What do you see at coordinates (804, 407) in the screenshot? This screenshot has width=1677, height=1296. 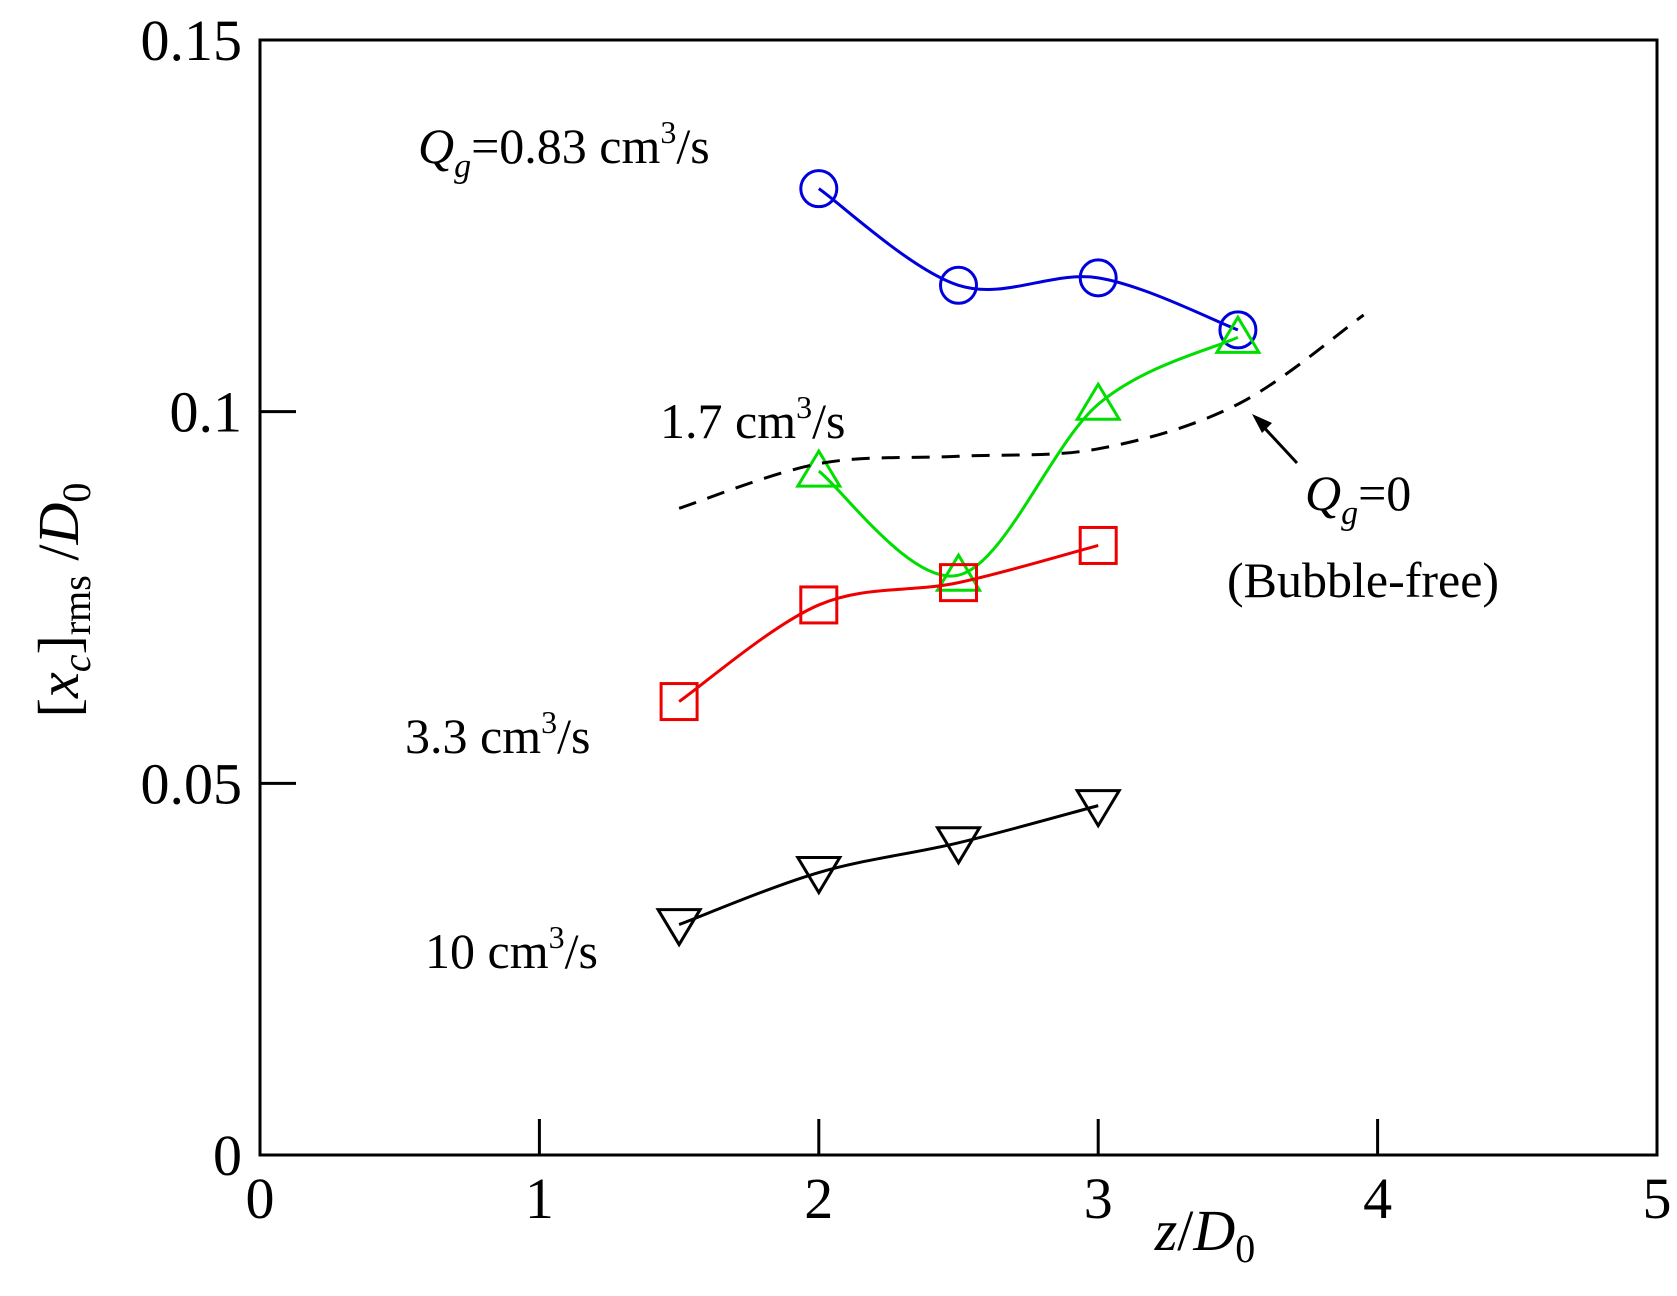 I see `annotation-q17-sup: 3` at bounding box center [804, 407].